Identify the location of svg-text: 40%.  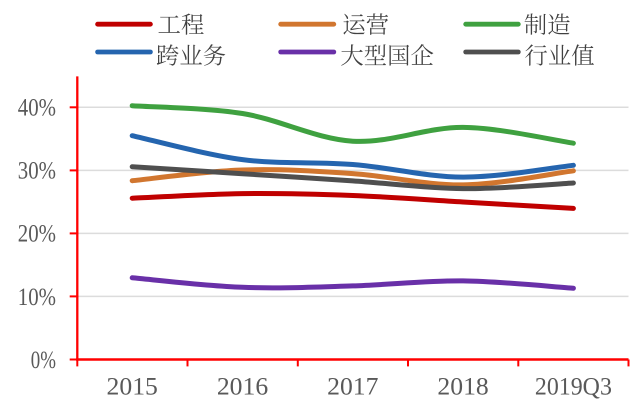
(37, 107).